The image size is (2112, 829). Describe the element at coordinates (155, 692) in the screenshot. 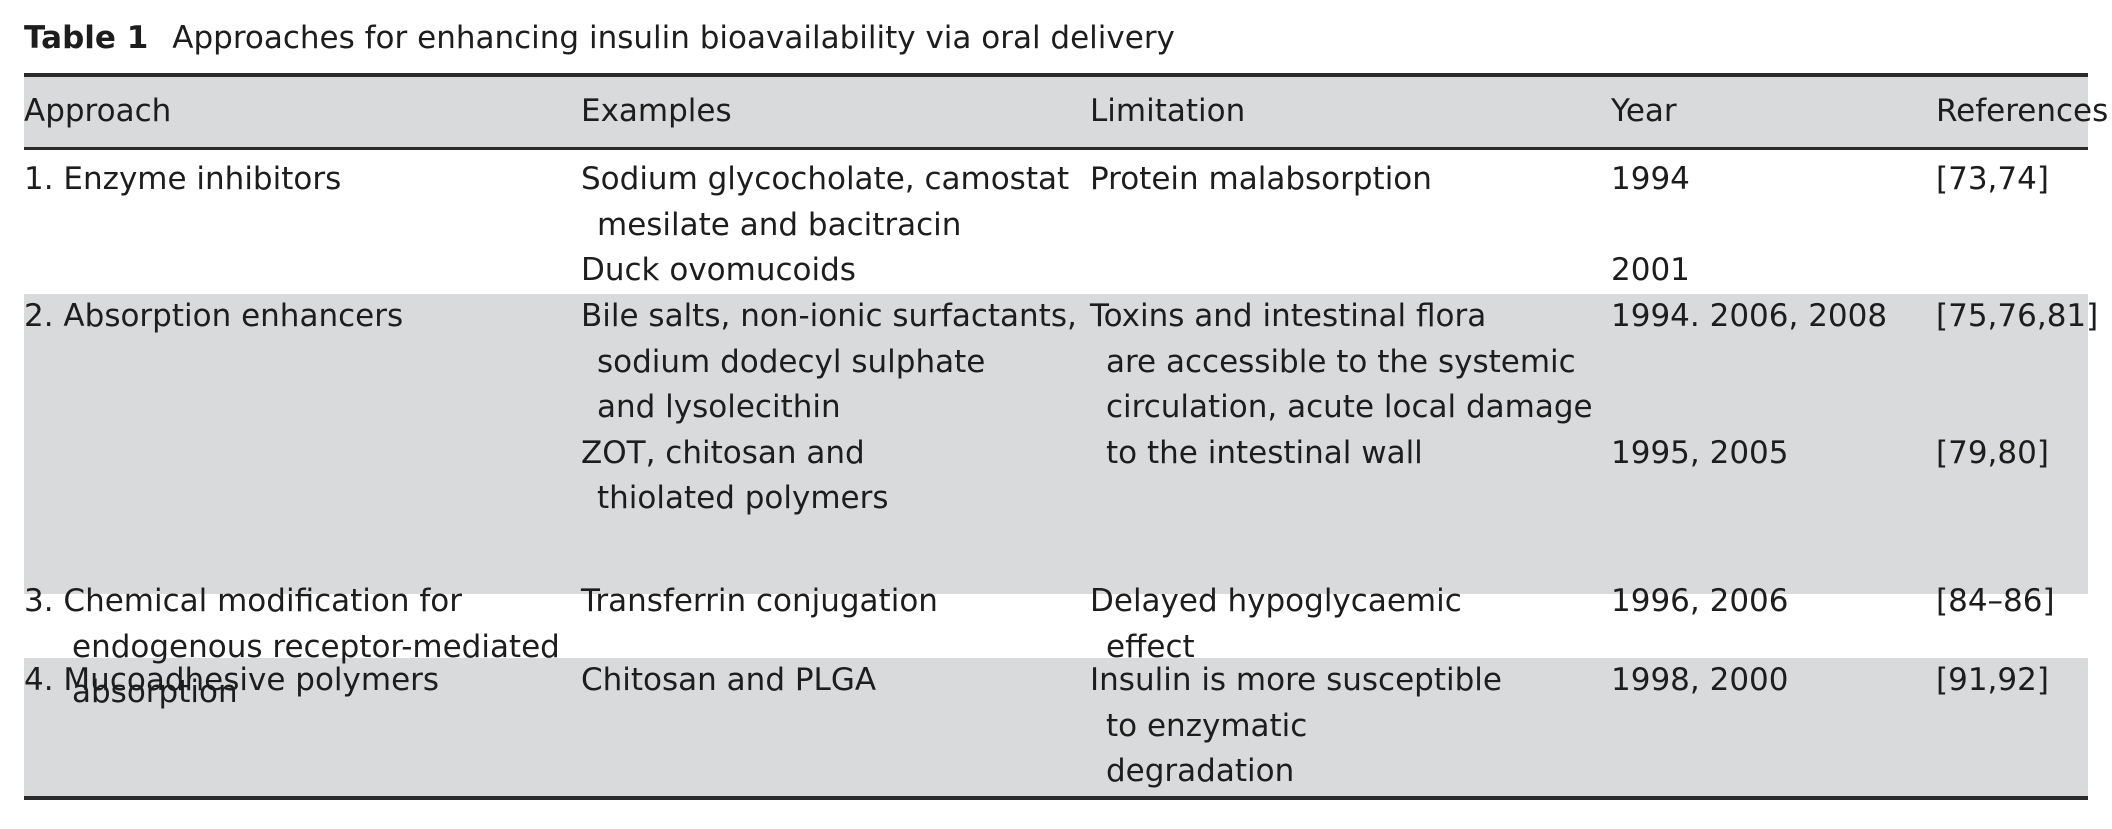

I see `cell-line: absorption` at that location.